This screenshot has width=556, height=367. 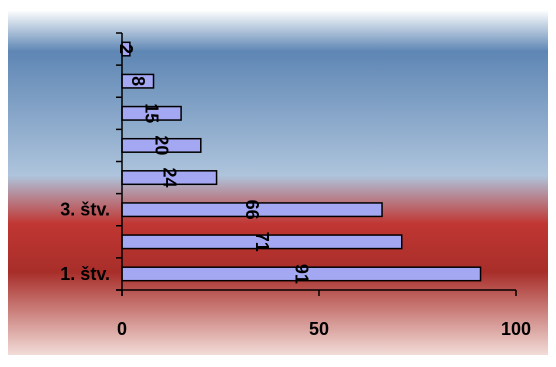 I want to click on data-label-2: 66, so click(x=252, y=210).